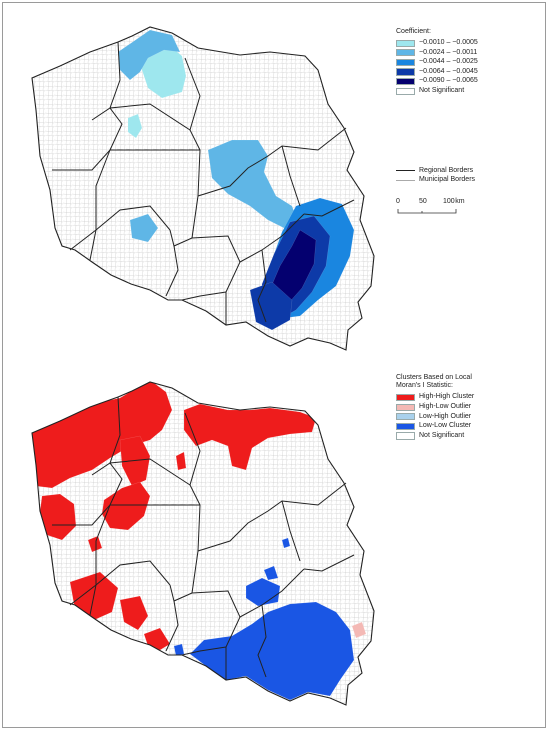  I want to click on coefficient-legend-title: Coefficient:, so click(413, 31).